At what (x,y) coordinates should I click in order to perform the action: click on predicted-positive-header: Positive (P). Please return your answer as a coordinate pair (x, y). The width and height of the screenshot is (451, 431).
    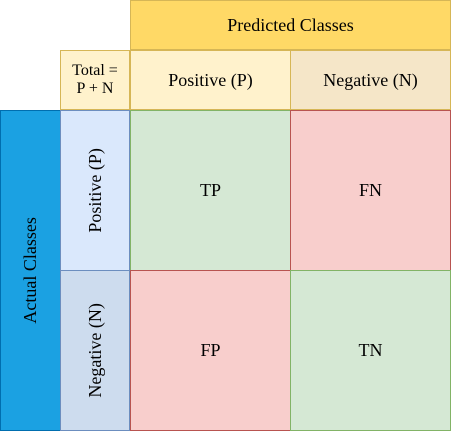
    Looking at the image, I should click on (210, 80).